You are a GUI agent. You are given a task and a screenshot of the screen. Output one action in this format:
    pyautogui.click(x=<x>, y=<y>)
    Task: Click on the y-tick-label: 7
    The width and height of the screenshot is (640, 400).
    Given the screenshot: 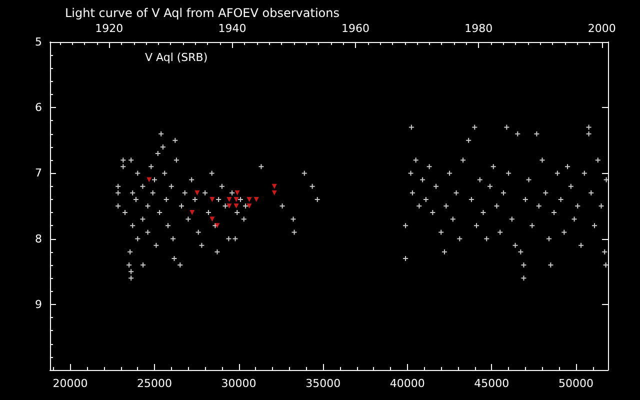 What is the action you would take?
    pyautogui.click(x=38, y=173)
    